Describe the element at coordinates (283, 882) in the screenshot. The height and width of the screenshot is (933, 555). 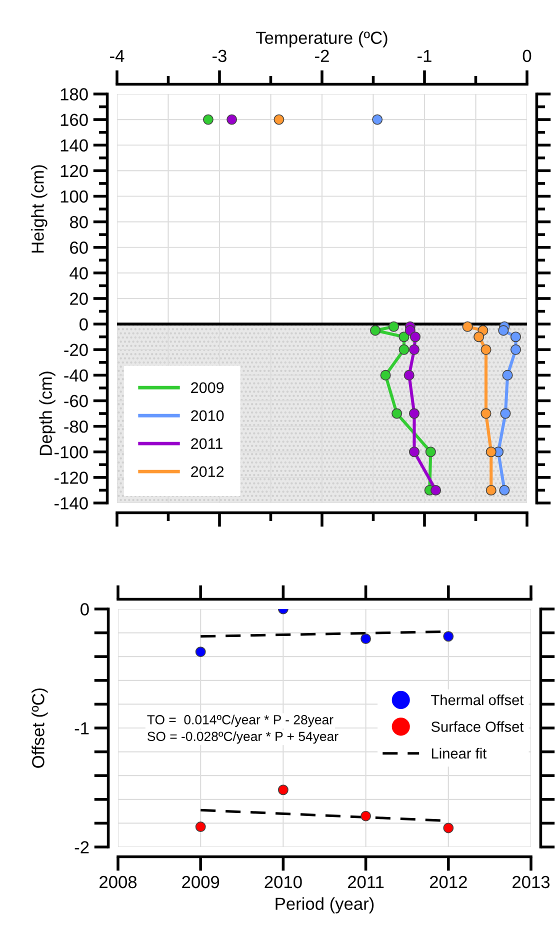
I see `x-tick-label: 2010` at that location.